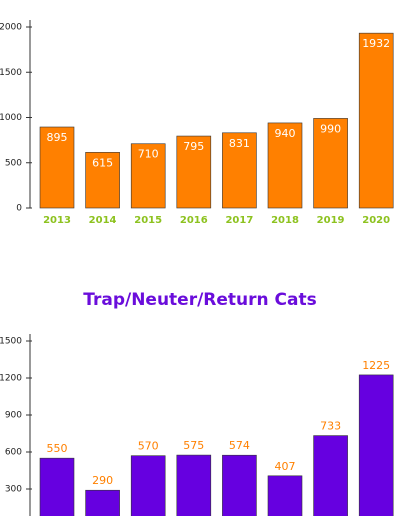  What do you see at coordinates (148, 220) in the screenshot?
I see `x-tick-label: 2015` at bounding box center [148, 220].